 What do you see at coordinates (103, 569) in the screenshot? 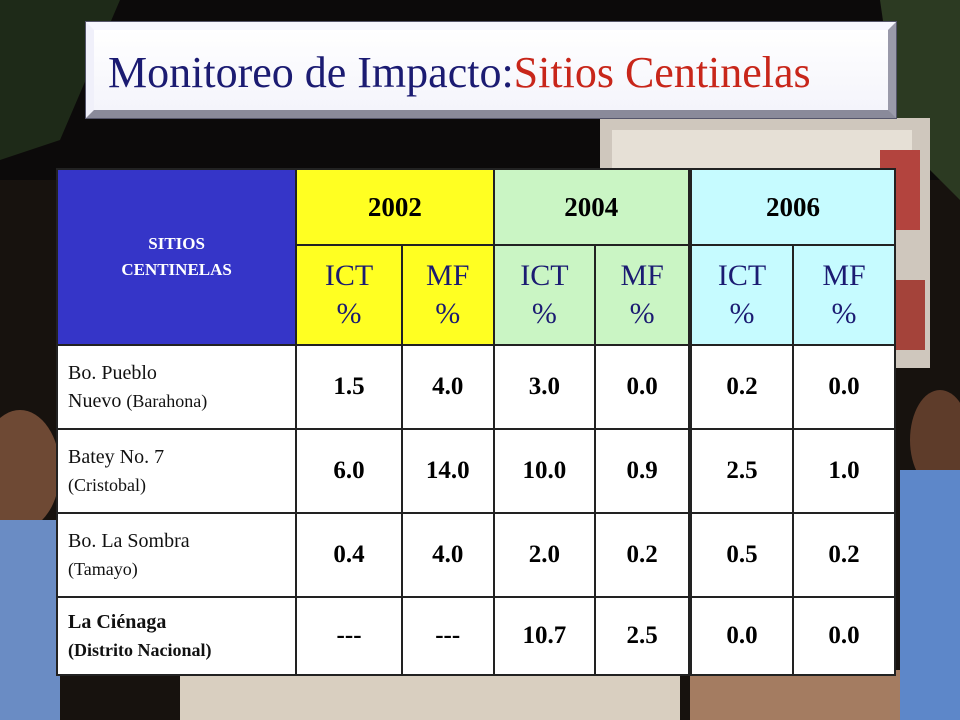
I see `site-location: (Tamayo)` at bounding box center [103, 569].